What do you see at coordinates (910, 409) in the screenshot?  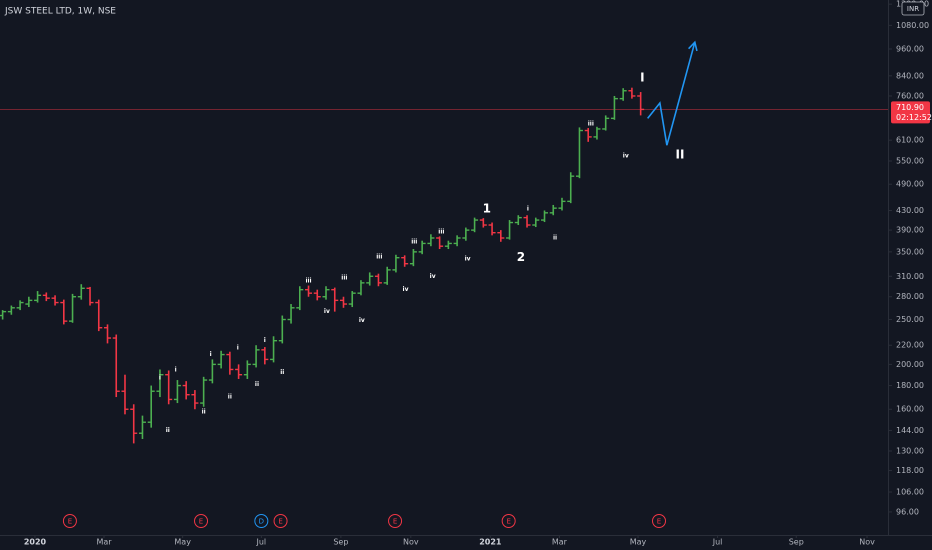 I see `y-tick-label: 160.00` at bounding box center [910, 409].